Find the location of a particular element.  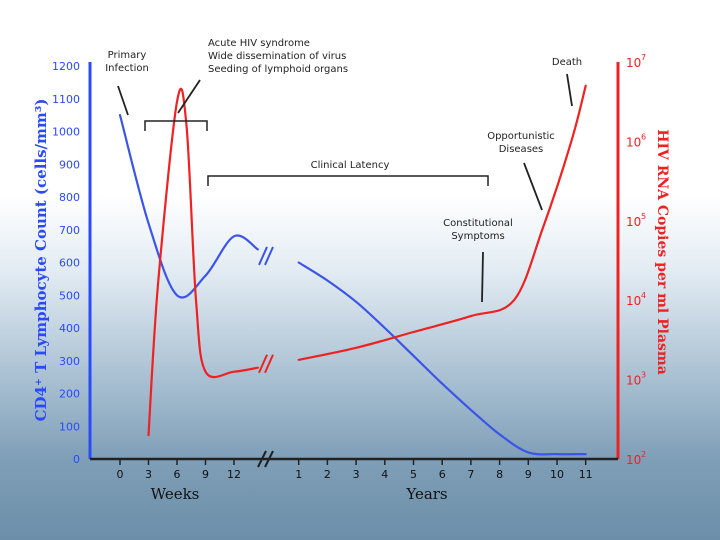

annotation-opportunistic: Opportunistic is located at coordinates (521, 136).